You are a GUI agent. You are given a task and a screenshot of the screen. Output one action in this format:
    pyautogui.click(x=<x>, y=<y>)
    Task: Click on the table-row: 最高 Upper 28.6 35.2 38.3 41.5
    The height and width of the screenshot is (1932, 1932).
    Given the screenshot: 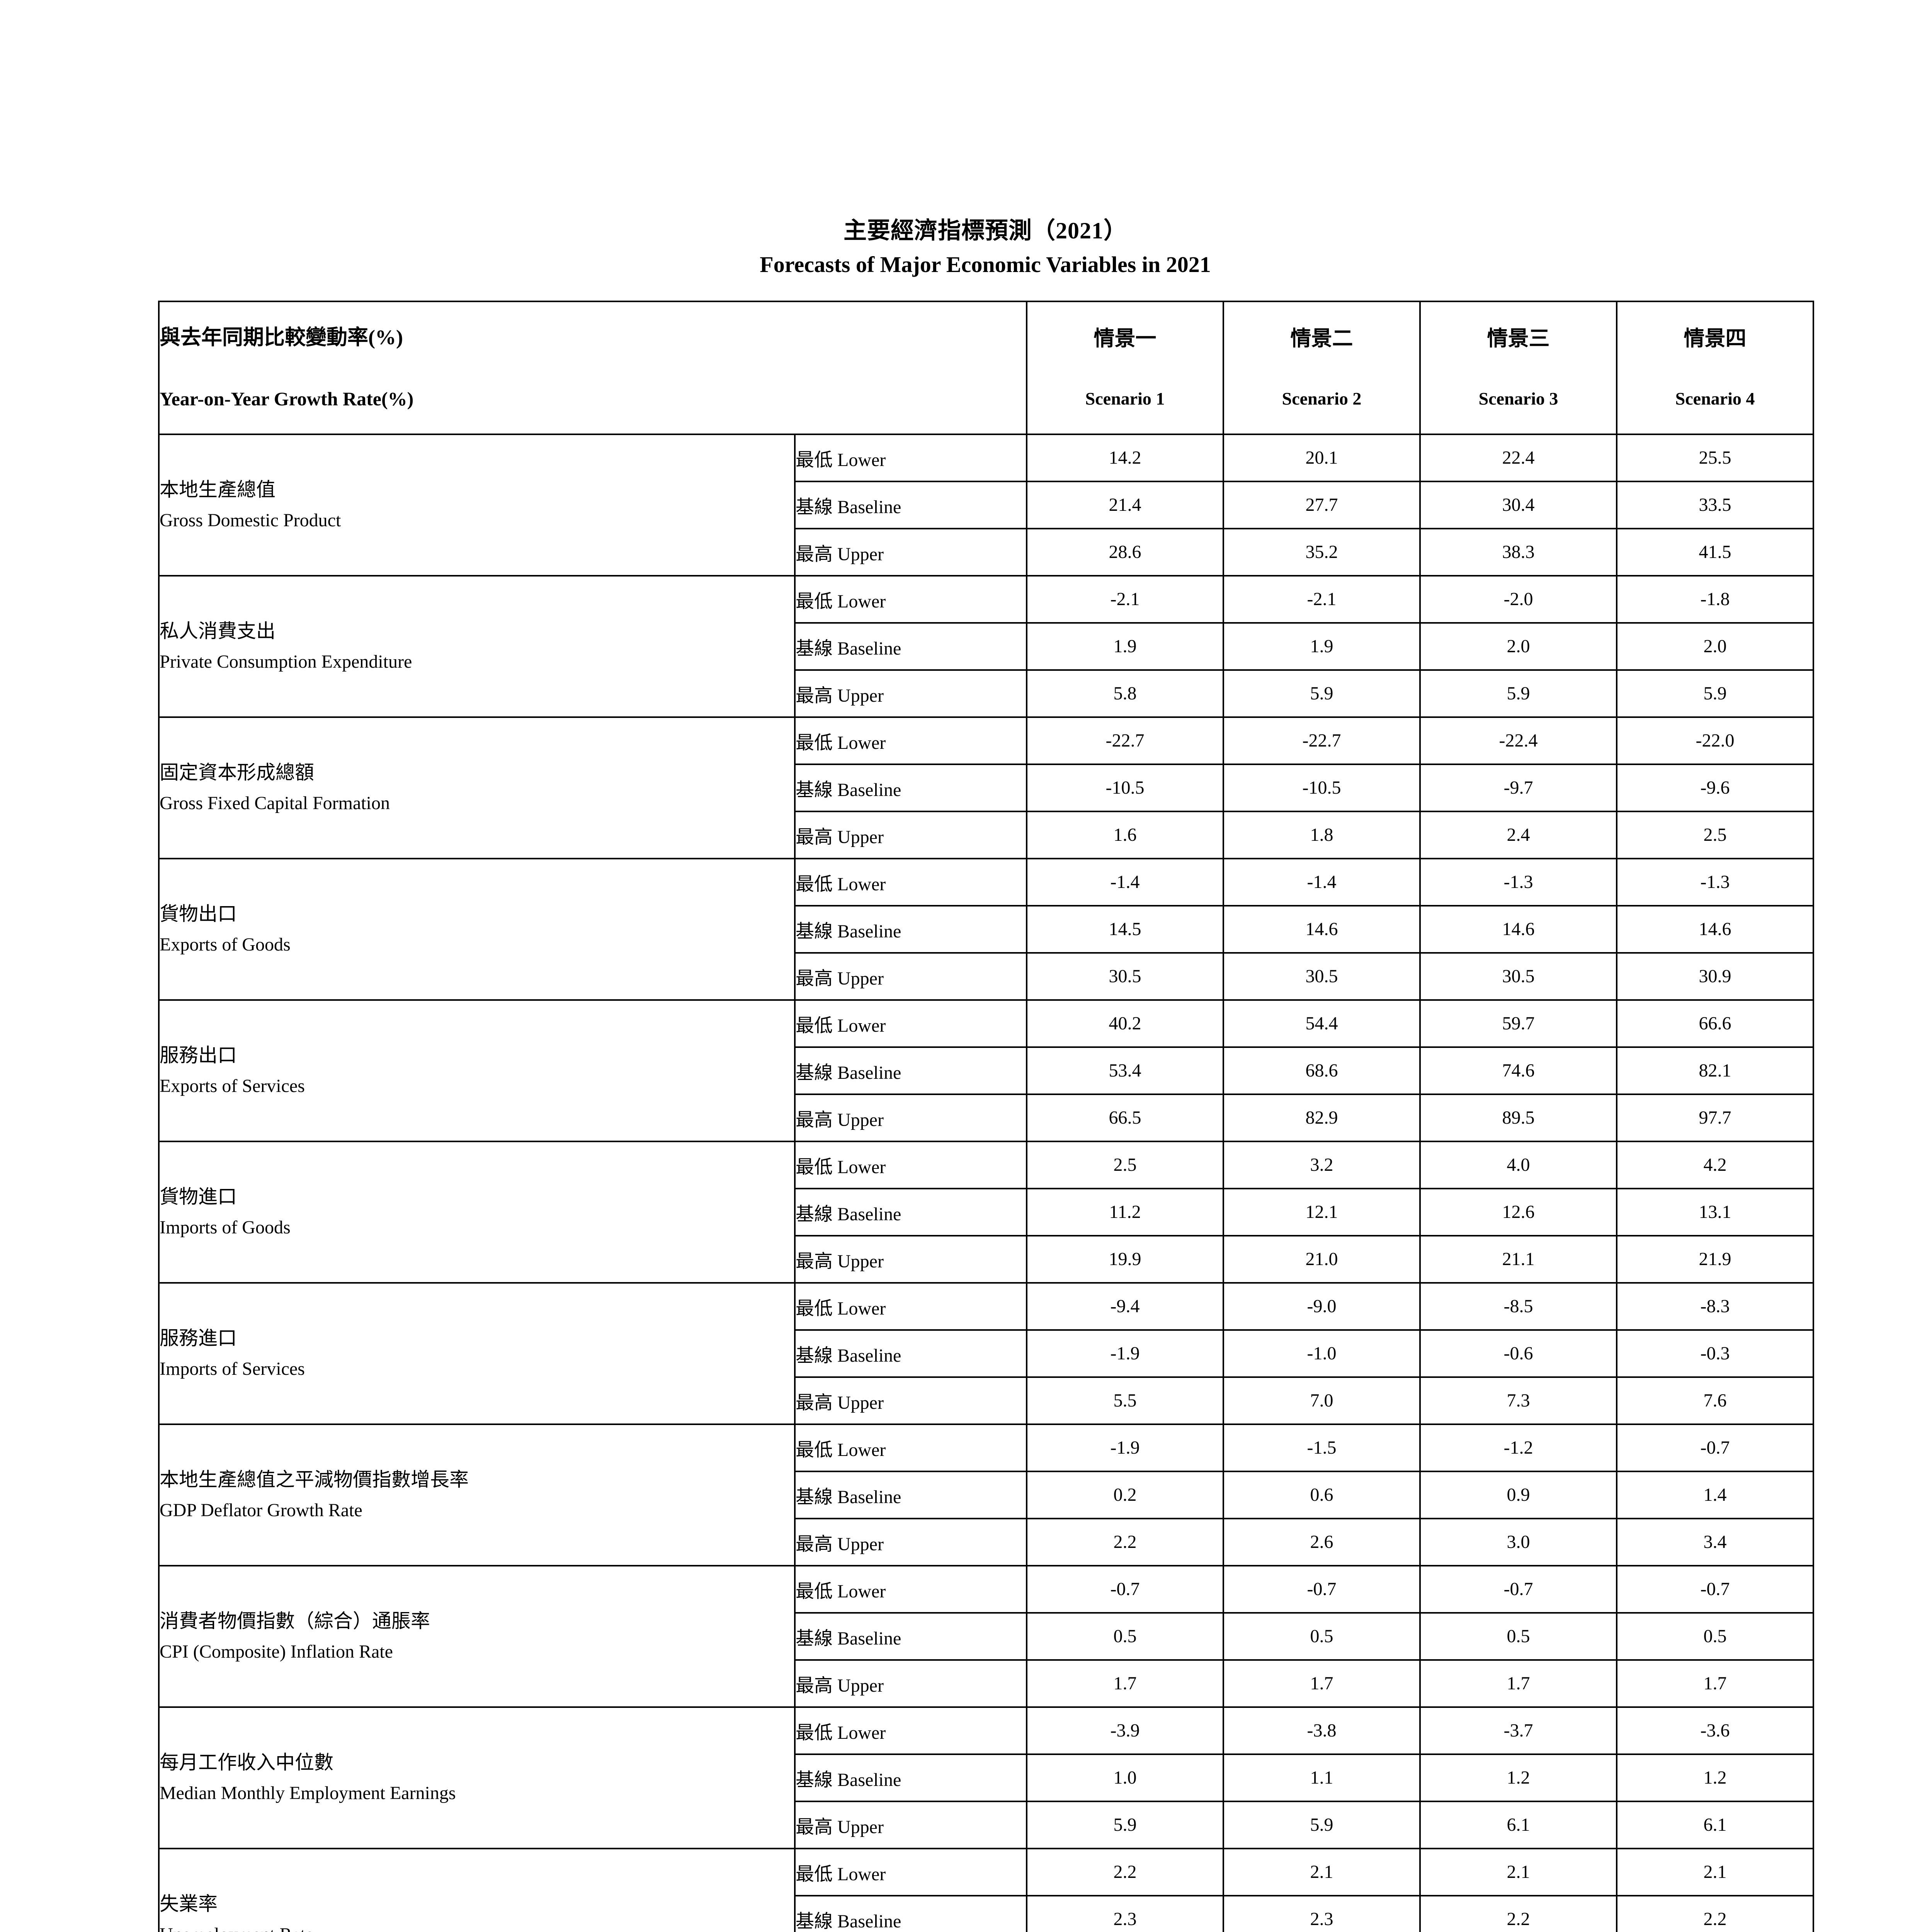 What is the action you would take?
    pyautogui.click(x=987, y=552)
    